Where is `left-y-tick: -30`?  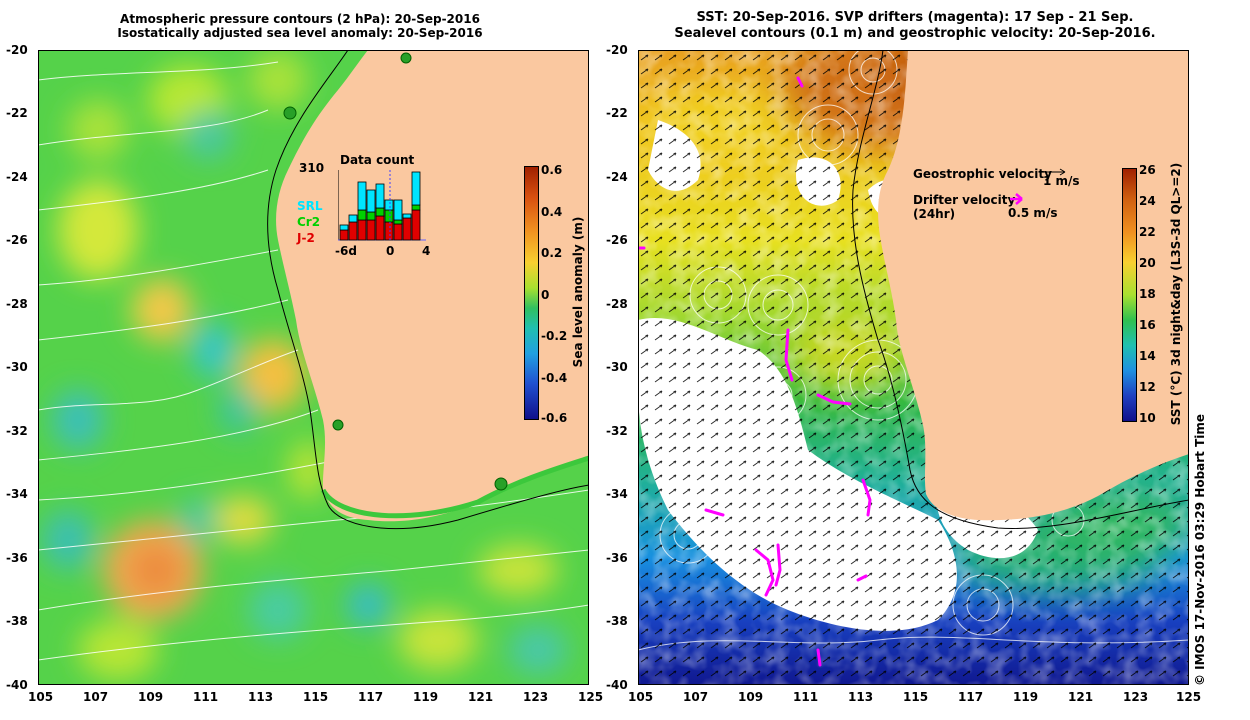
left-y-tick: -30 is located at coordinates (17, 367).